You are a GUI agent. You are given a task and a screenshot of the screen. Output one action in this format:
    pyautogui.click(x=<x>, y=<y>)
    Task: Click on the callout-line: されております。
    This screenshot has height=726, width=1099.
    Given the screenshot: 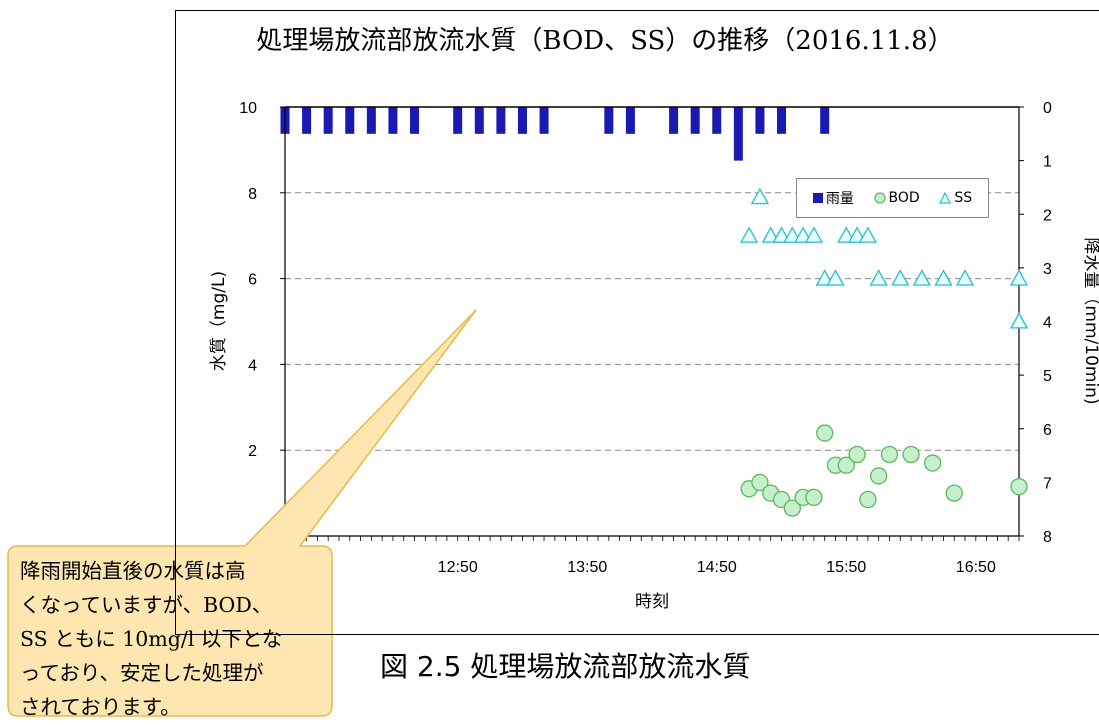 What is the action you would take?
    pyautogui.click(x=100, y=707)
    